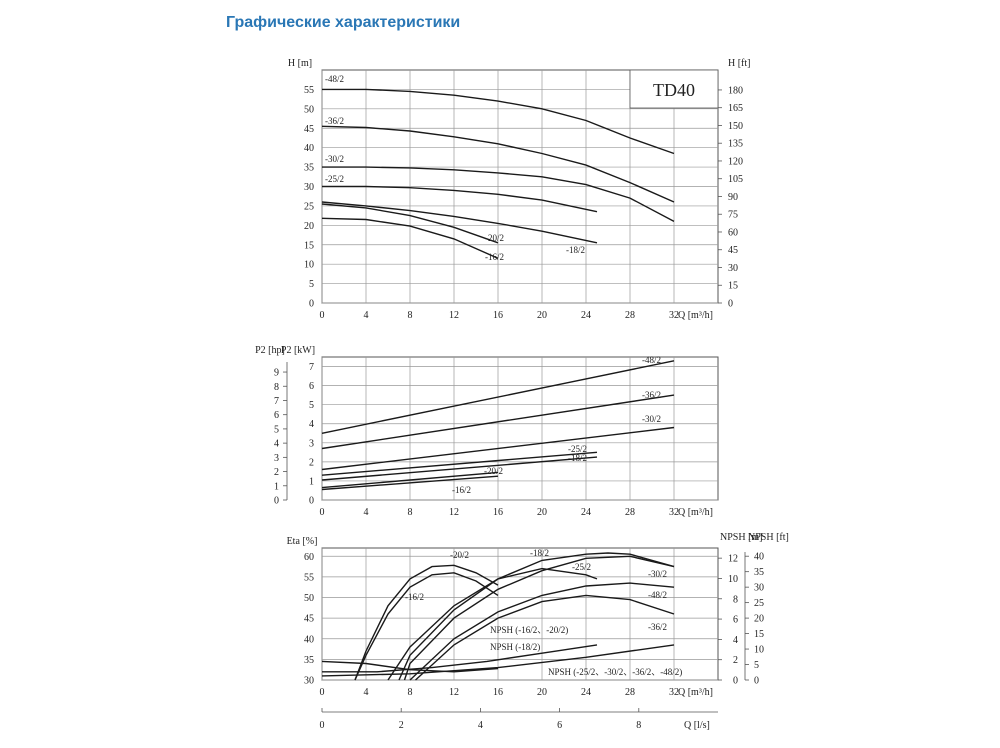 The height and width of the screenshot is (748, 1000). I want to click on npsh-ft-tick-label: 30, so click(759, 588).